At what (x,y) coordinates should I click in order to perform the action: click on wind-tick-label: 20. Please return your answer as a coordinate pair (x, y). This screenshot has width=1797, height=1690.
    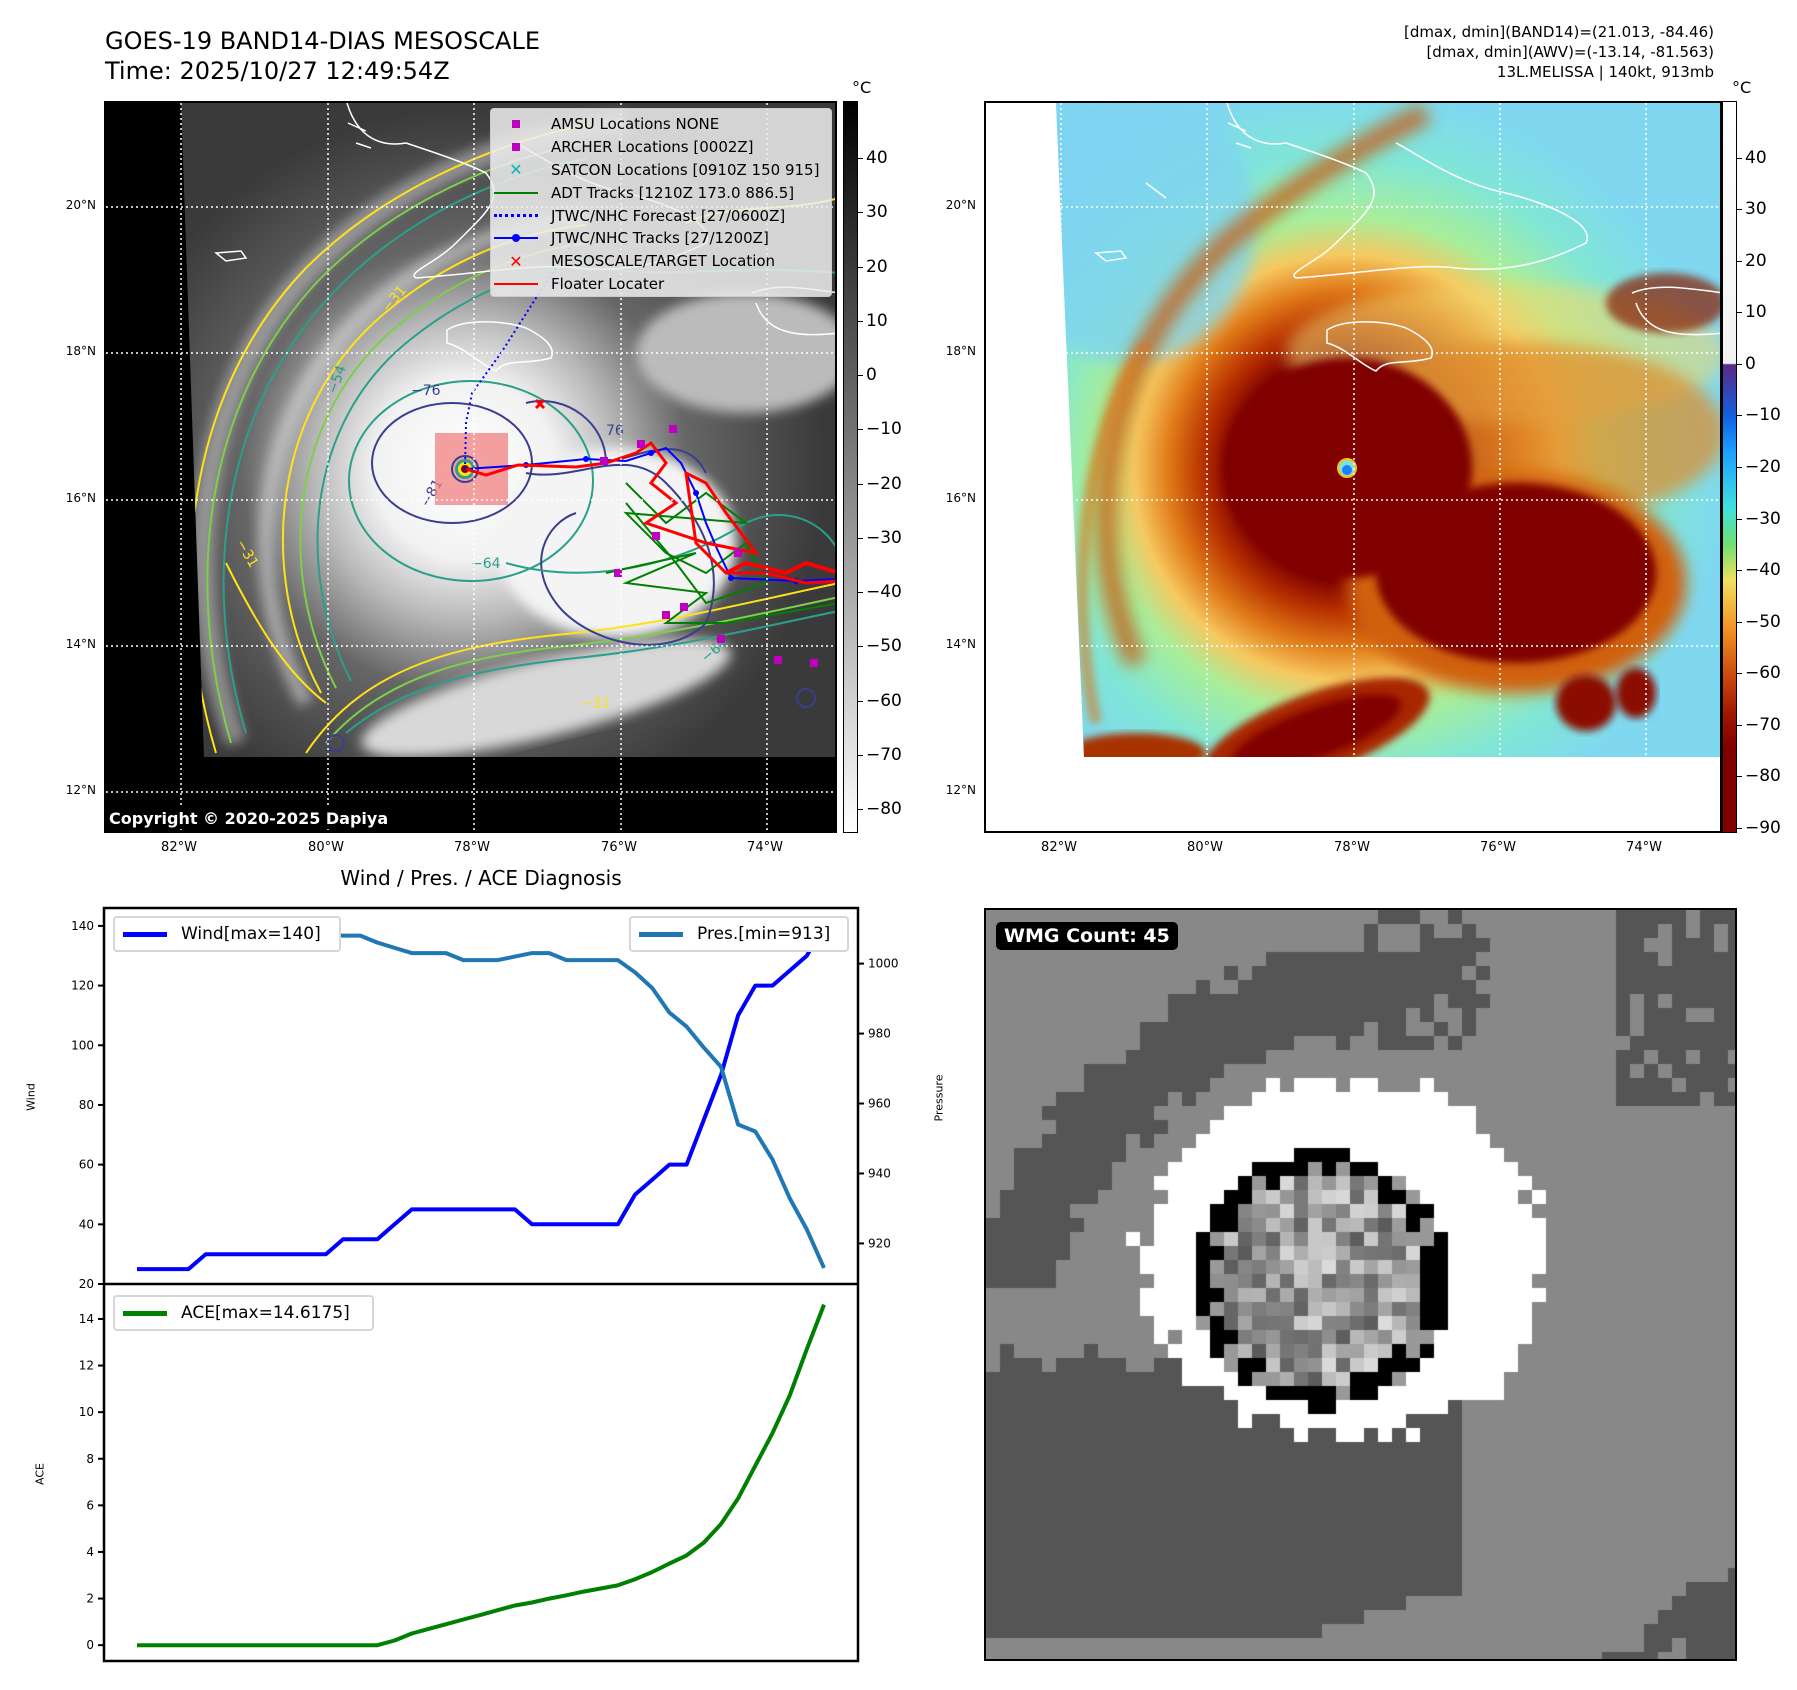
    Looking at the image, I should click on (86, 1284).